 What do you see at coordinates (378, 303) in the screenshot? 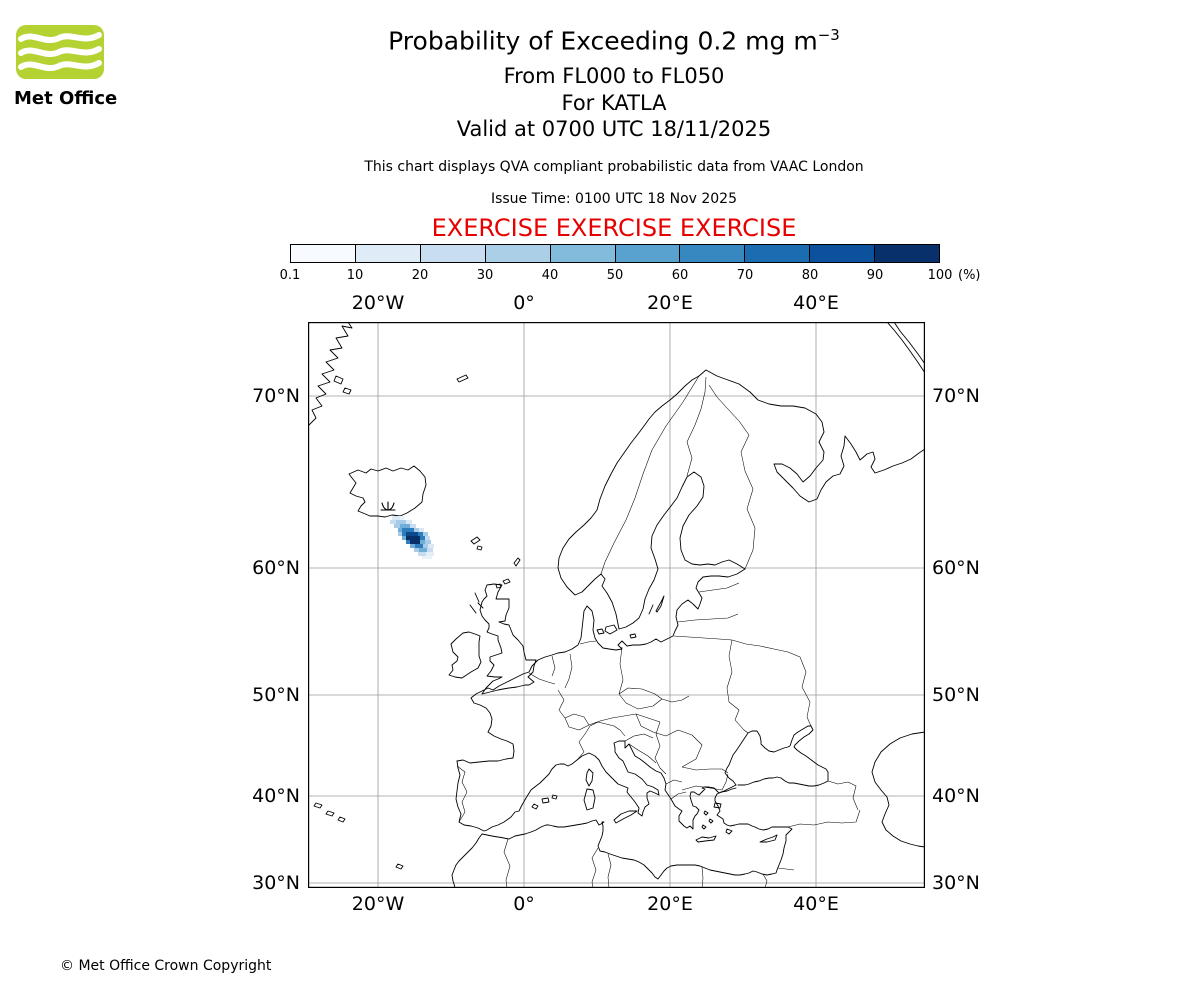
I see `longitude-label-top: 20°W` at bounding box center [378, 303].